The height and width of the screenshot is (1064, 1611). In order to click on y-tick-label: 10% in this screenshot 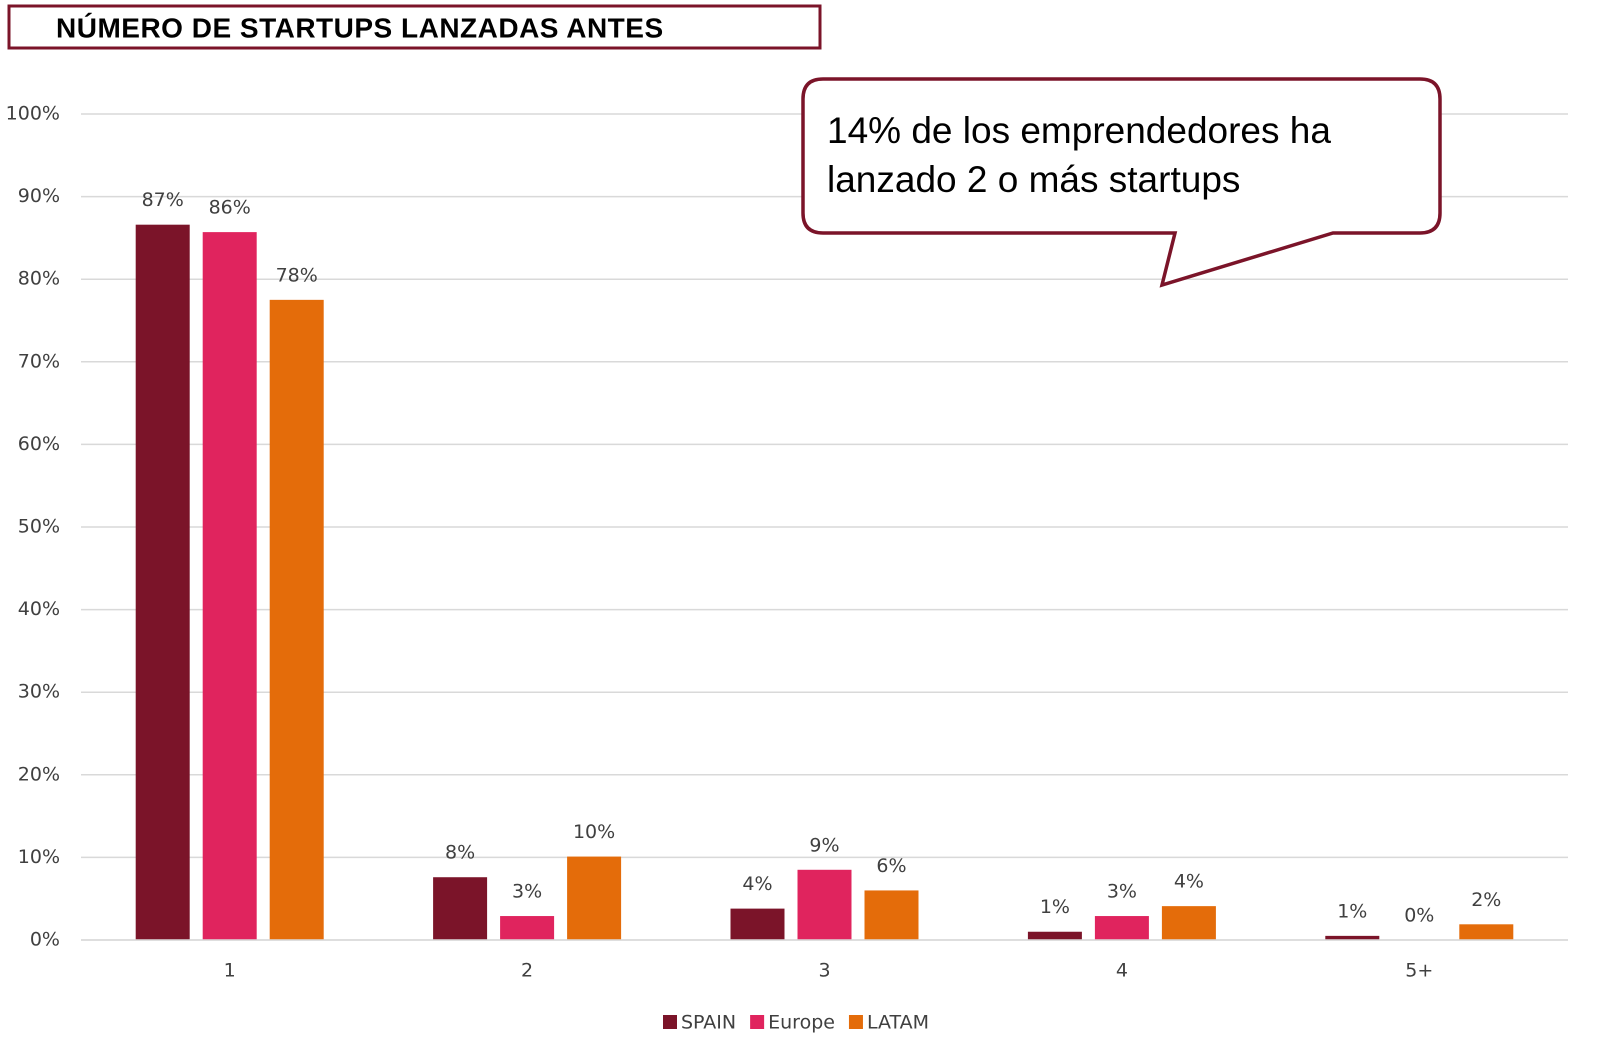, I will do `click(39, 857)`.